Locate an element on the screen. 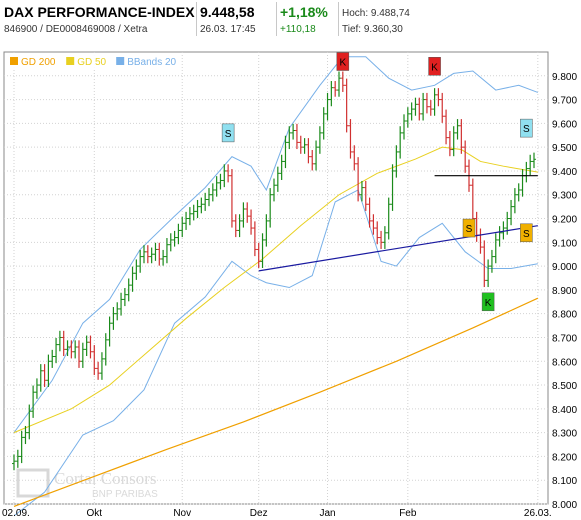 This screenshot has height=520, width=581. y-tick-label: 8.500 is located at coordinates (564, 386).